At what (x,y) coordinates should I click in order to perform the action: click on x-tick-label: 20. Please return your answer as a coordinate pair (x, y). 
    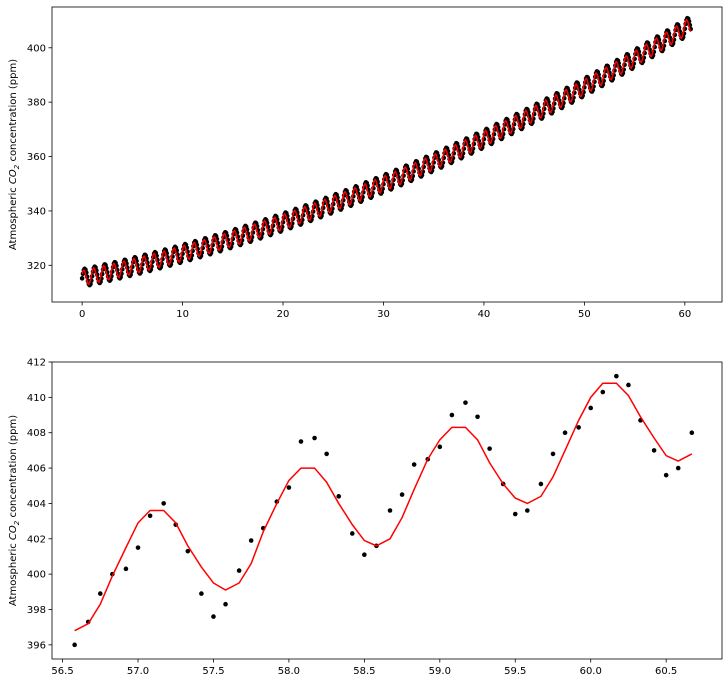
    Looking at the image, I should click on (283, 314).